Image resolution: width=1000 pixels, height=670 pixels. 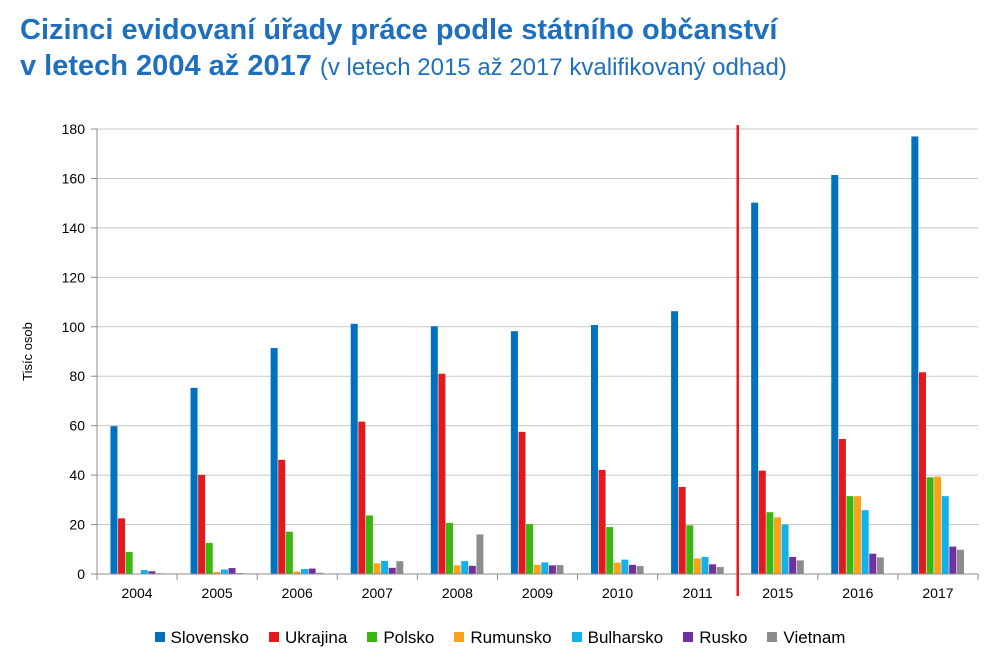 I want to click on x-tick-label: 2011, so click(x=698, y=593).